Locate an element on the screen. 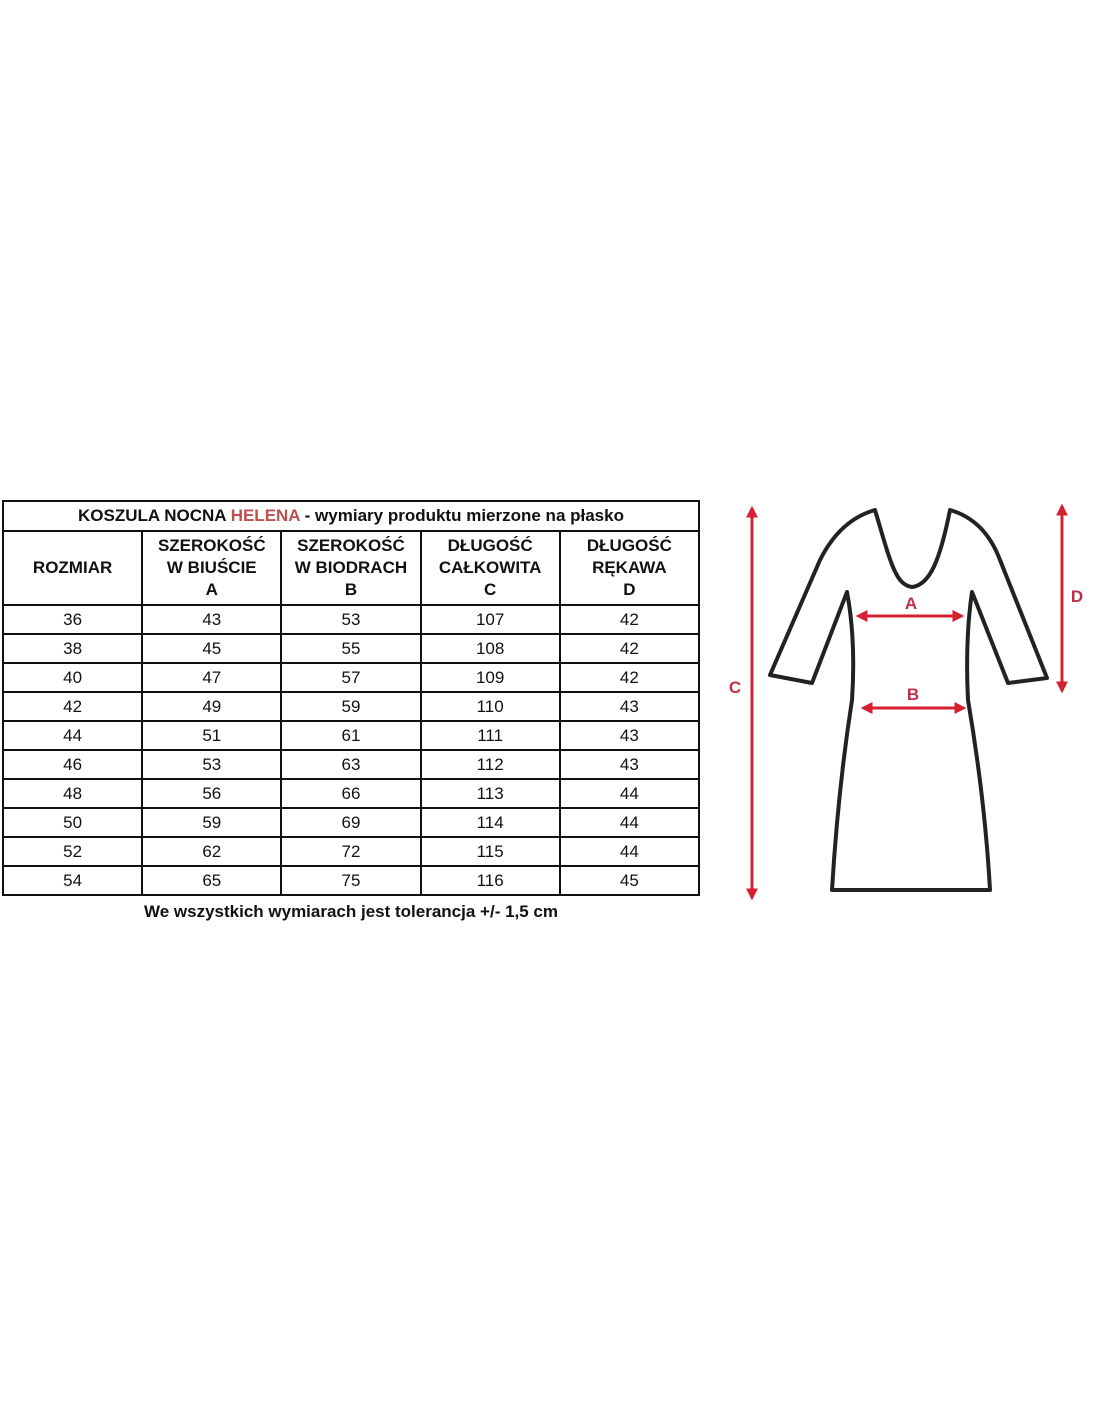  table-row: 36 43 53 107 42 is located at coordinates (351, 619).